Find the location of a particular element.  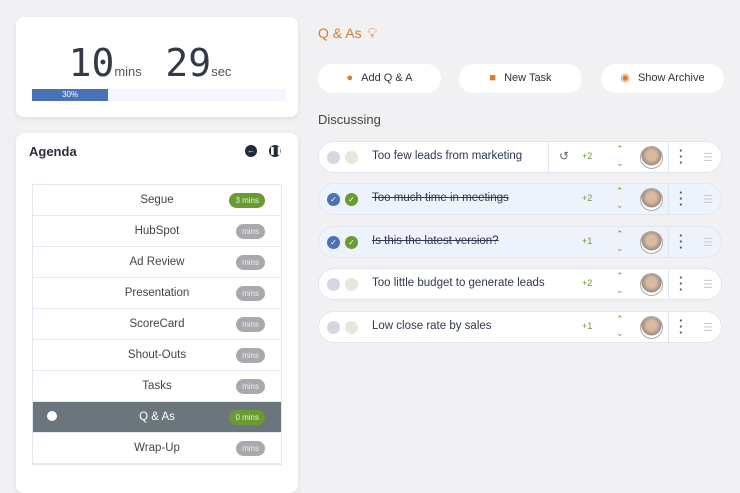

agenda-item-label: Ad Review is located at coordinates (157, 262).